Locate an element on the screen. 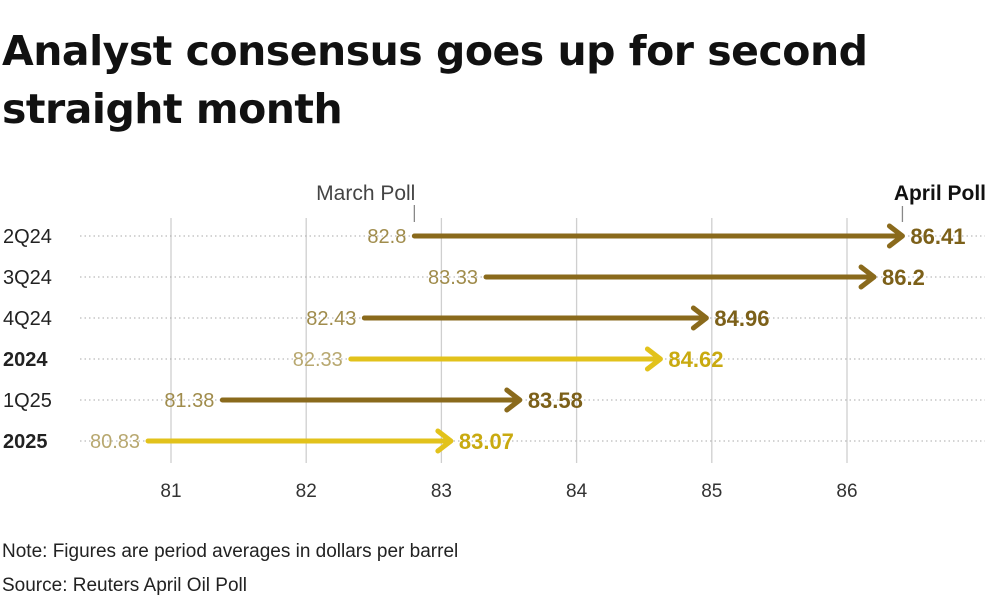 This screenshot has width=1000, height=609. march-value-label: 82.8 is located at coordinates (386, 237).